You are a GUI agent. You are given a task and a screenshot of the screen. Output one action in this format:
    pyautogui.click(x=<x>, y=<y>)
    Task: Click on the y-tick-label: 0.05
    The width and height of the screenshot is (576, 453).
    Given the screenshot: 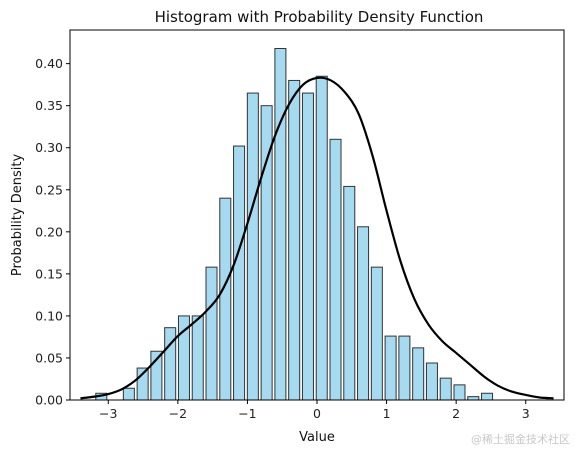 What is the action you would take?
    pyautogui.click(x=49, y=357)
    